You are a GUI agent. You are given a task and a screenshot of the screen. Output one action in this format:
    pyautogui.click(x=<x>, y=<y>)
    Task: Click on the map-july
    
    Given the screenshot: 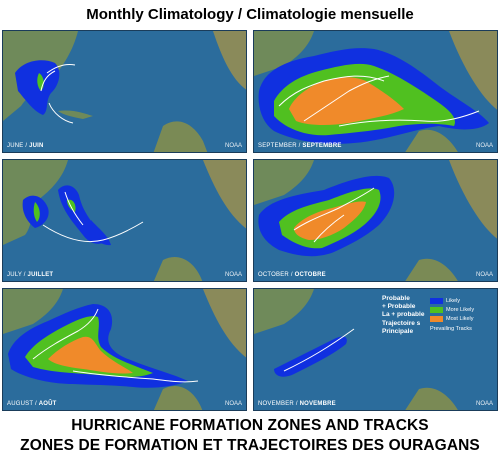 What is the action you would take?
    pyautogui.click(x=124, y=220)
    